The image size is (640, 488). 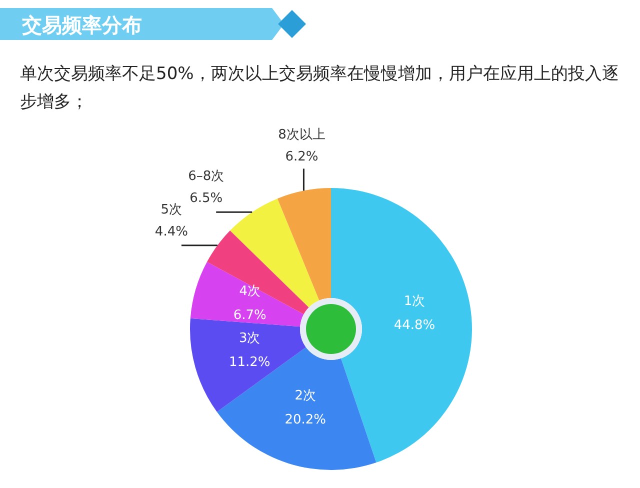 What do you see at coordinates (171, 210) in the screenshot?
I see `slice-label: 5次` at bounding box center [171, 210].